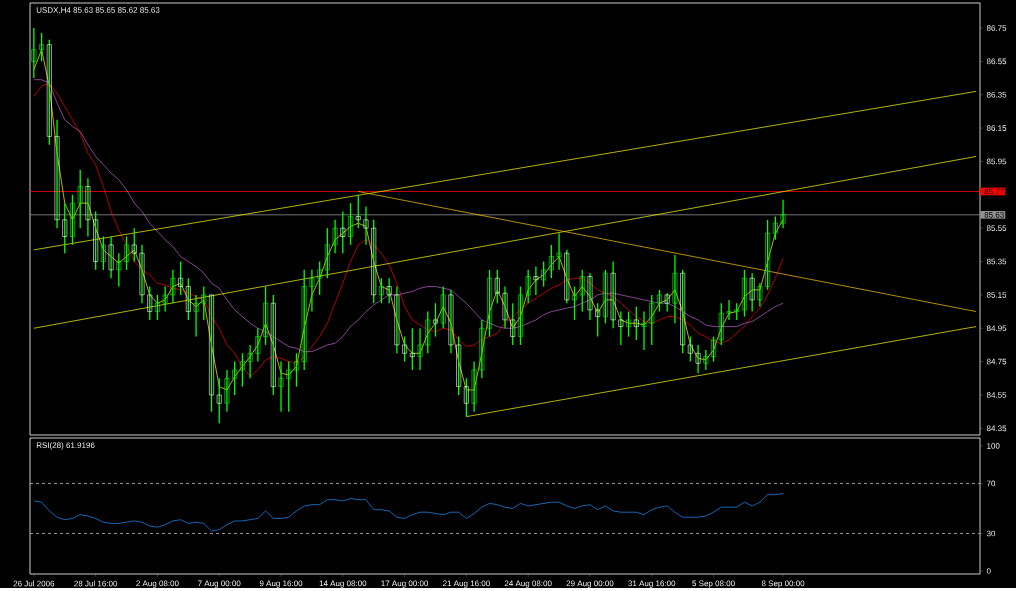 The image size is (1016, 591). I want to click on y-tick-label: 85.15, so click(996, 295).